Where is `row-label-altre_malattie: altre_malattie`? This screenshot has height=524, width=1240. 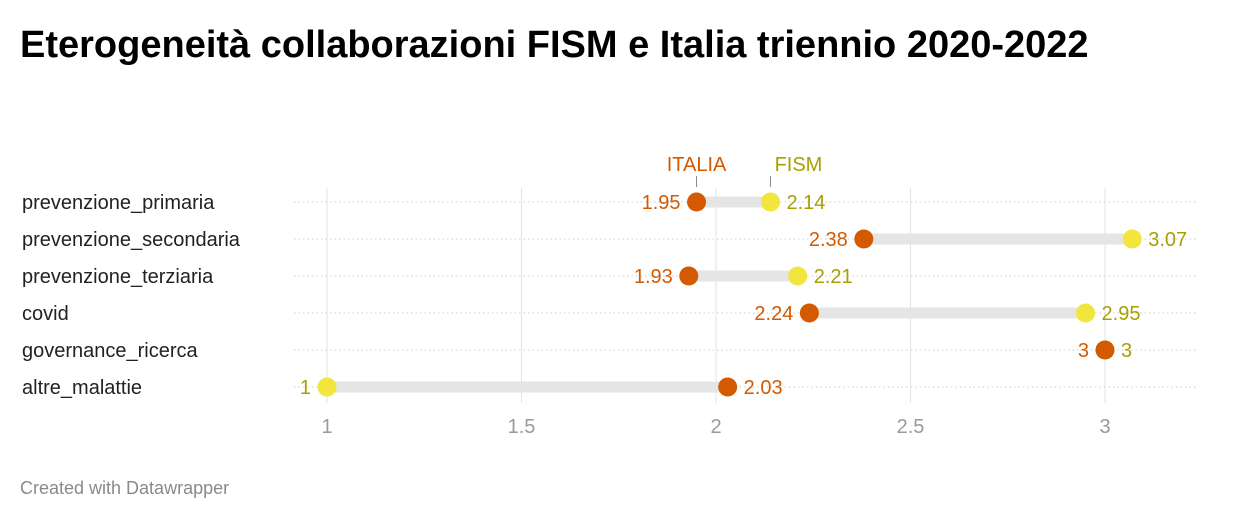 row-label-altre_malattie: altre_malattie is located at coordinates (82, 388).